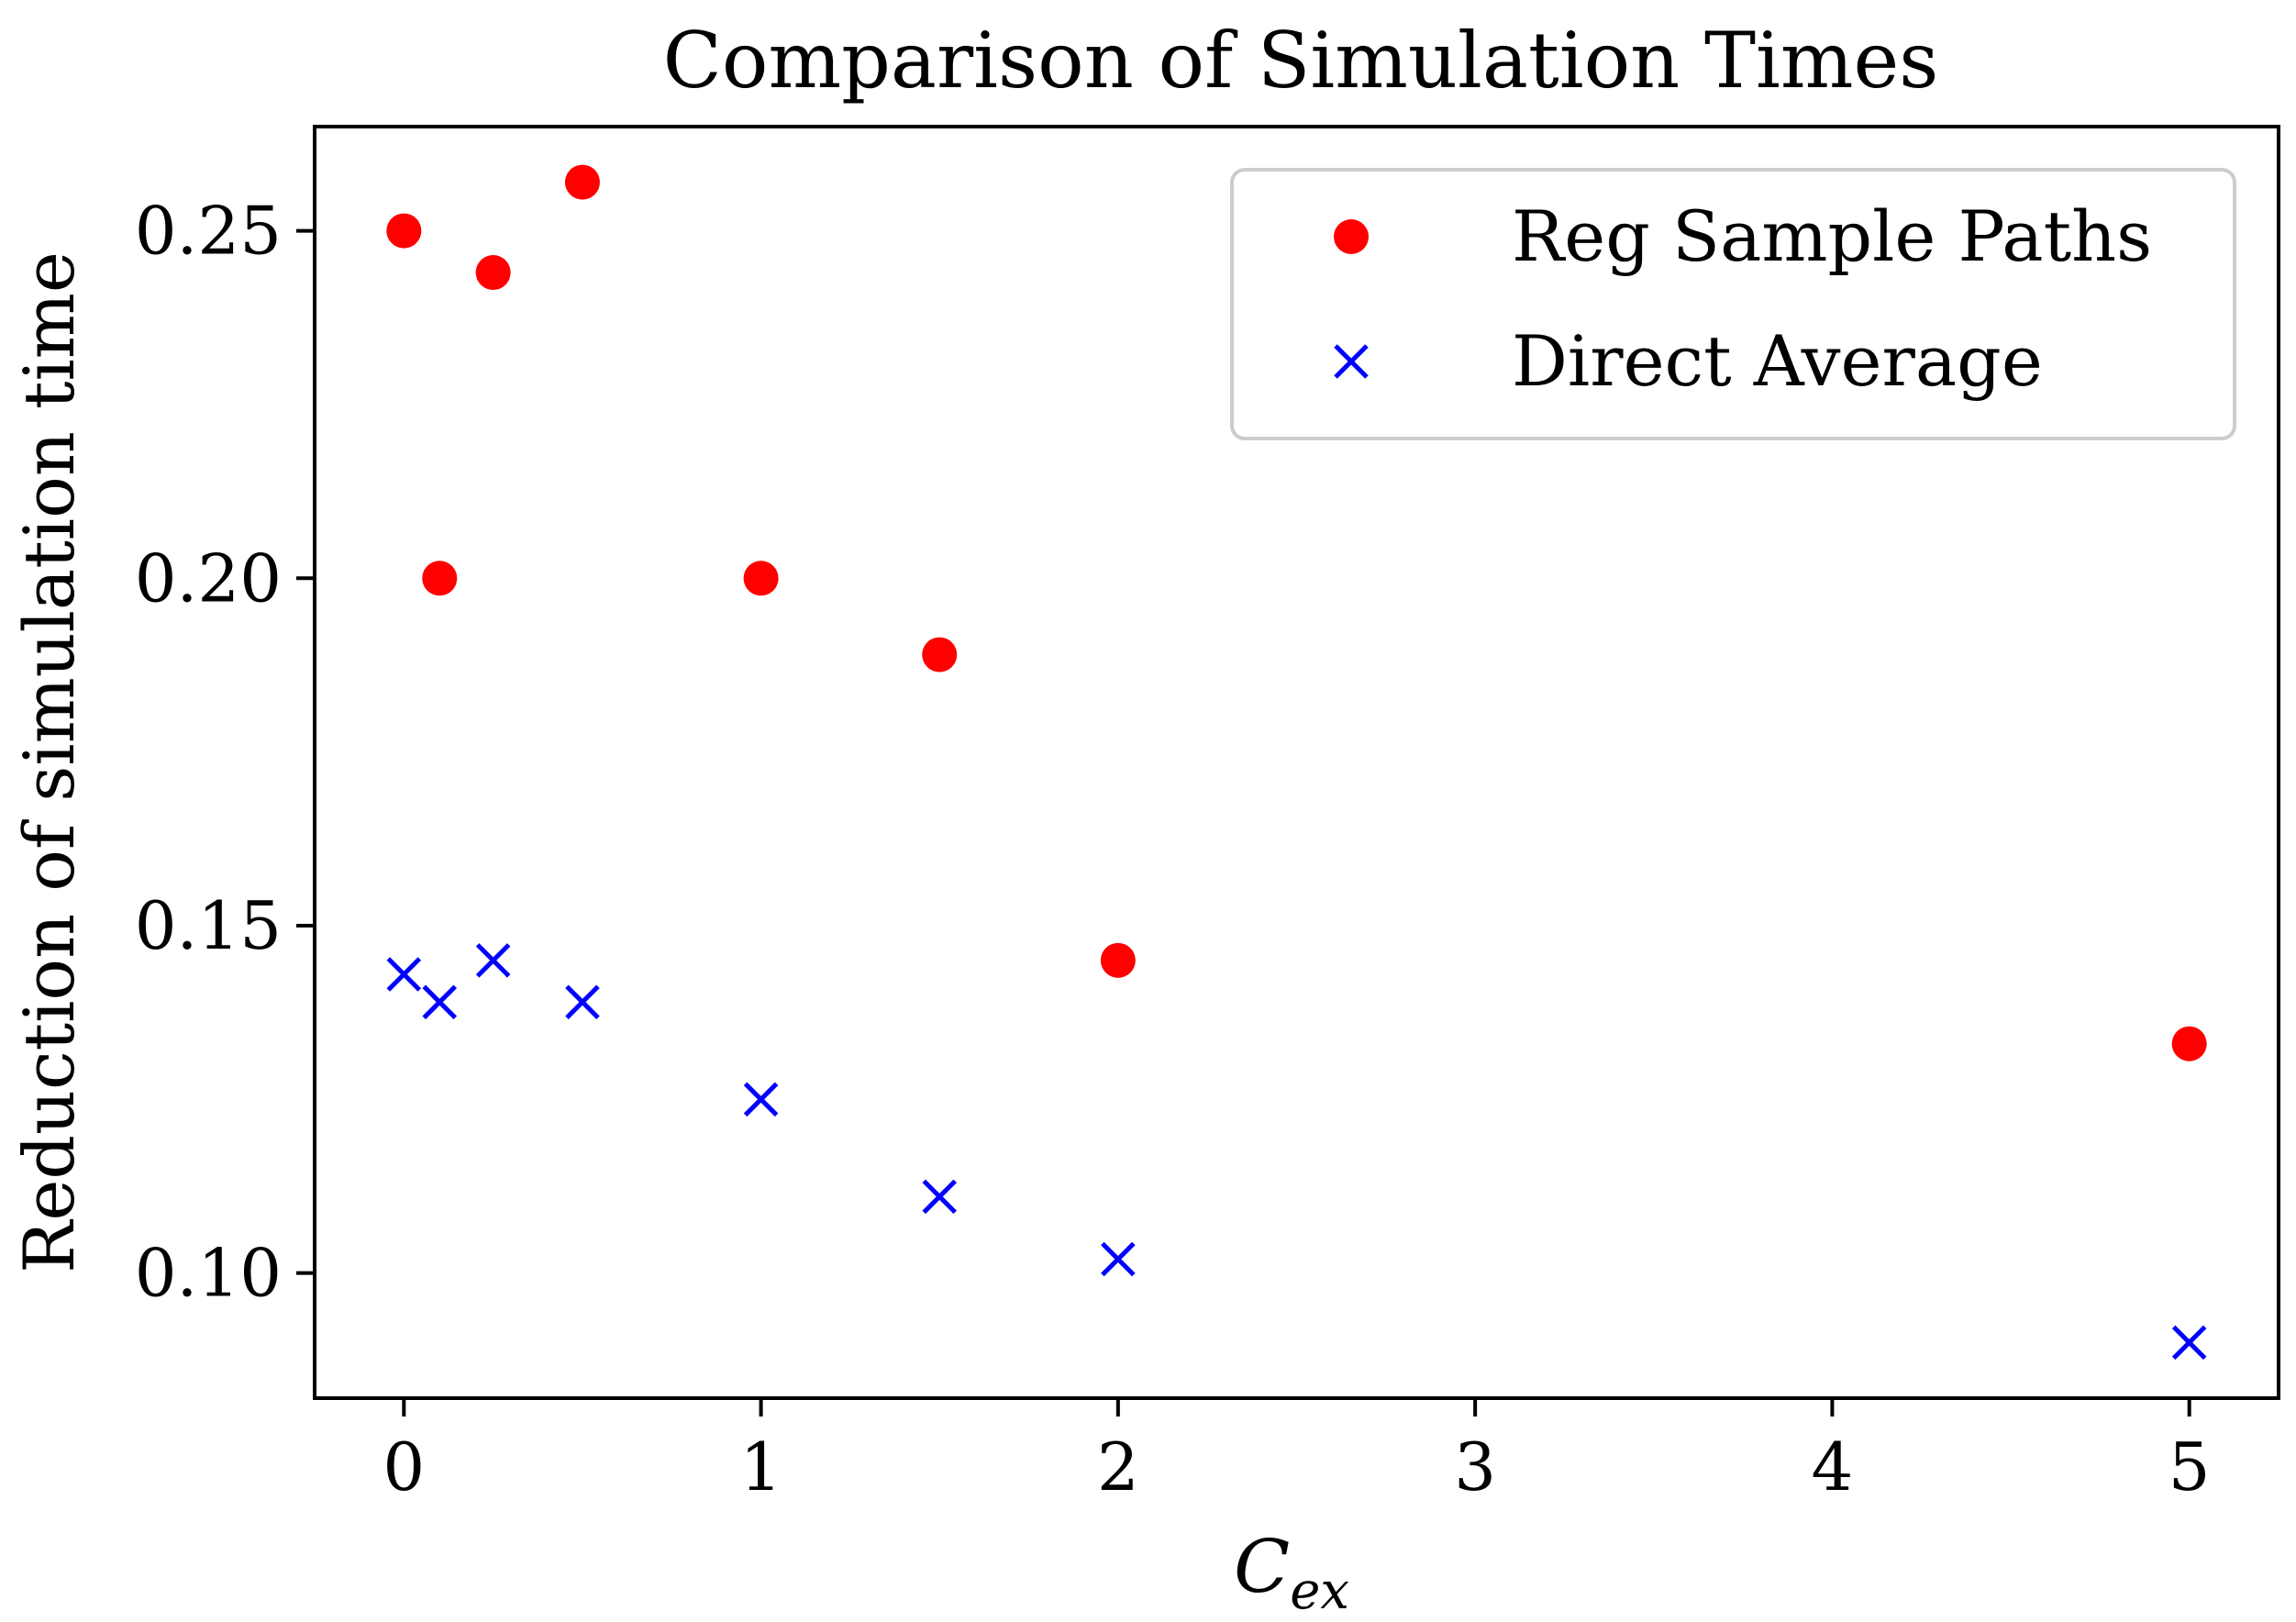  I want to click on chart-title: Comparison of Simulation Times, so click(1301, 61).